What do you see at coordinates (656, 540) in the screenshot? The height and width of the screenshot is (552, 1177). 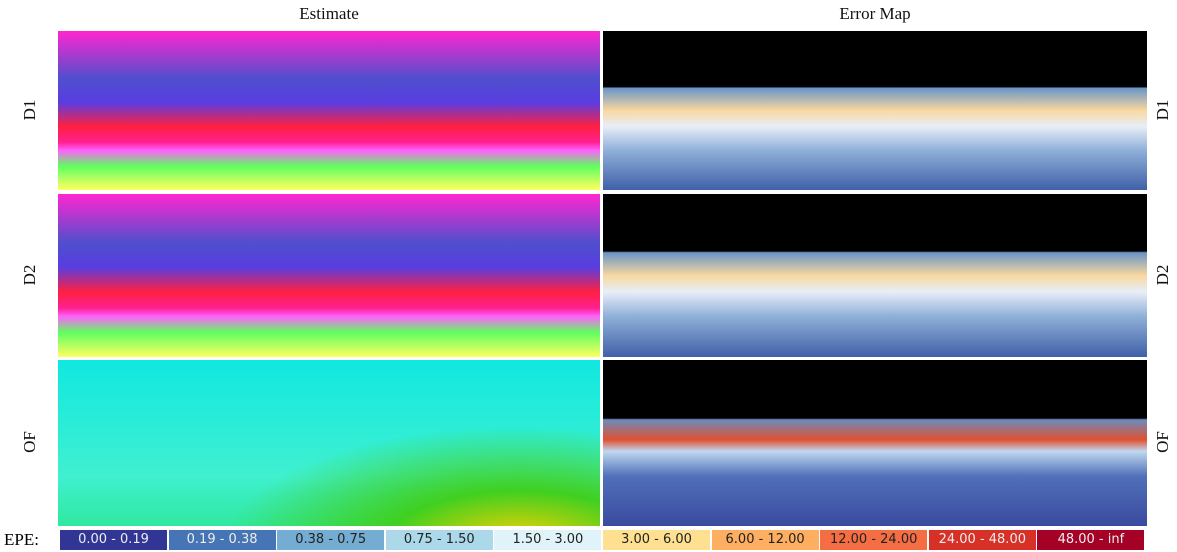 I see `legend-item: 3.00 - 6.00` at bounding box center [656, 540].